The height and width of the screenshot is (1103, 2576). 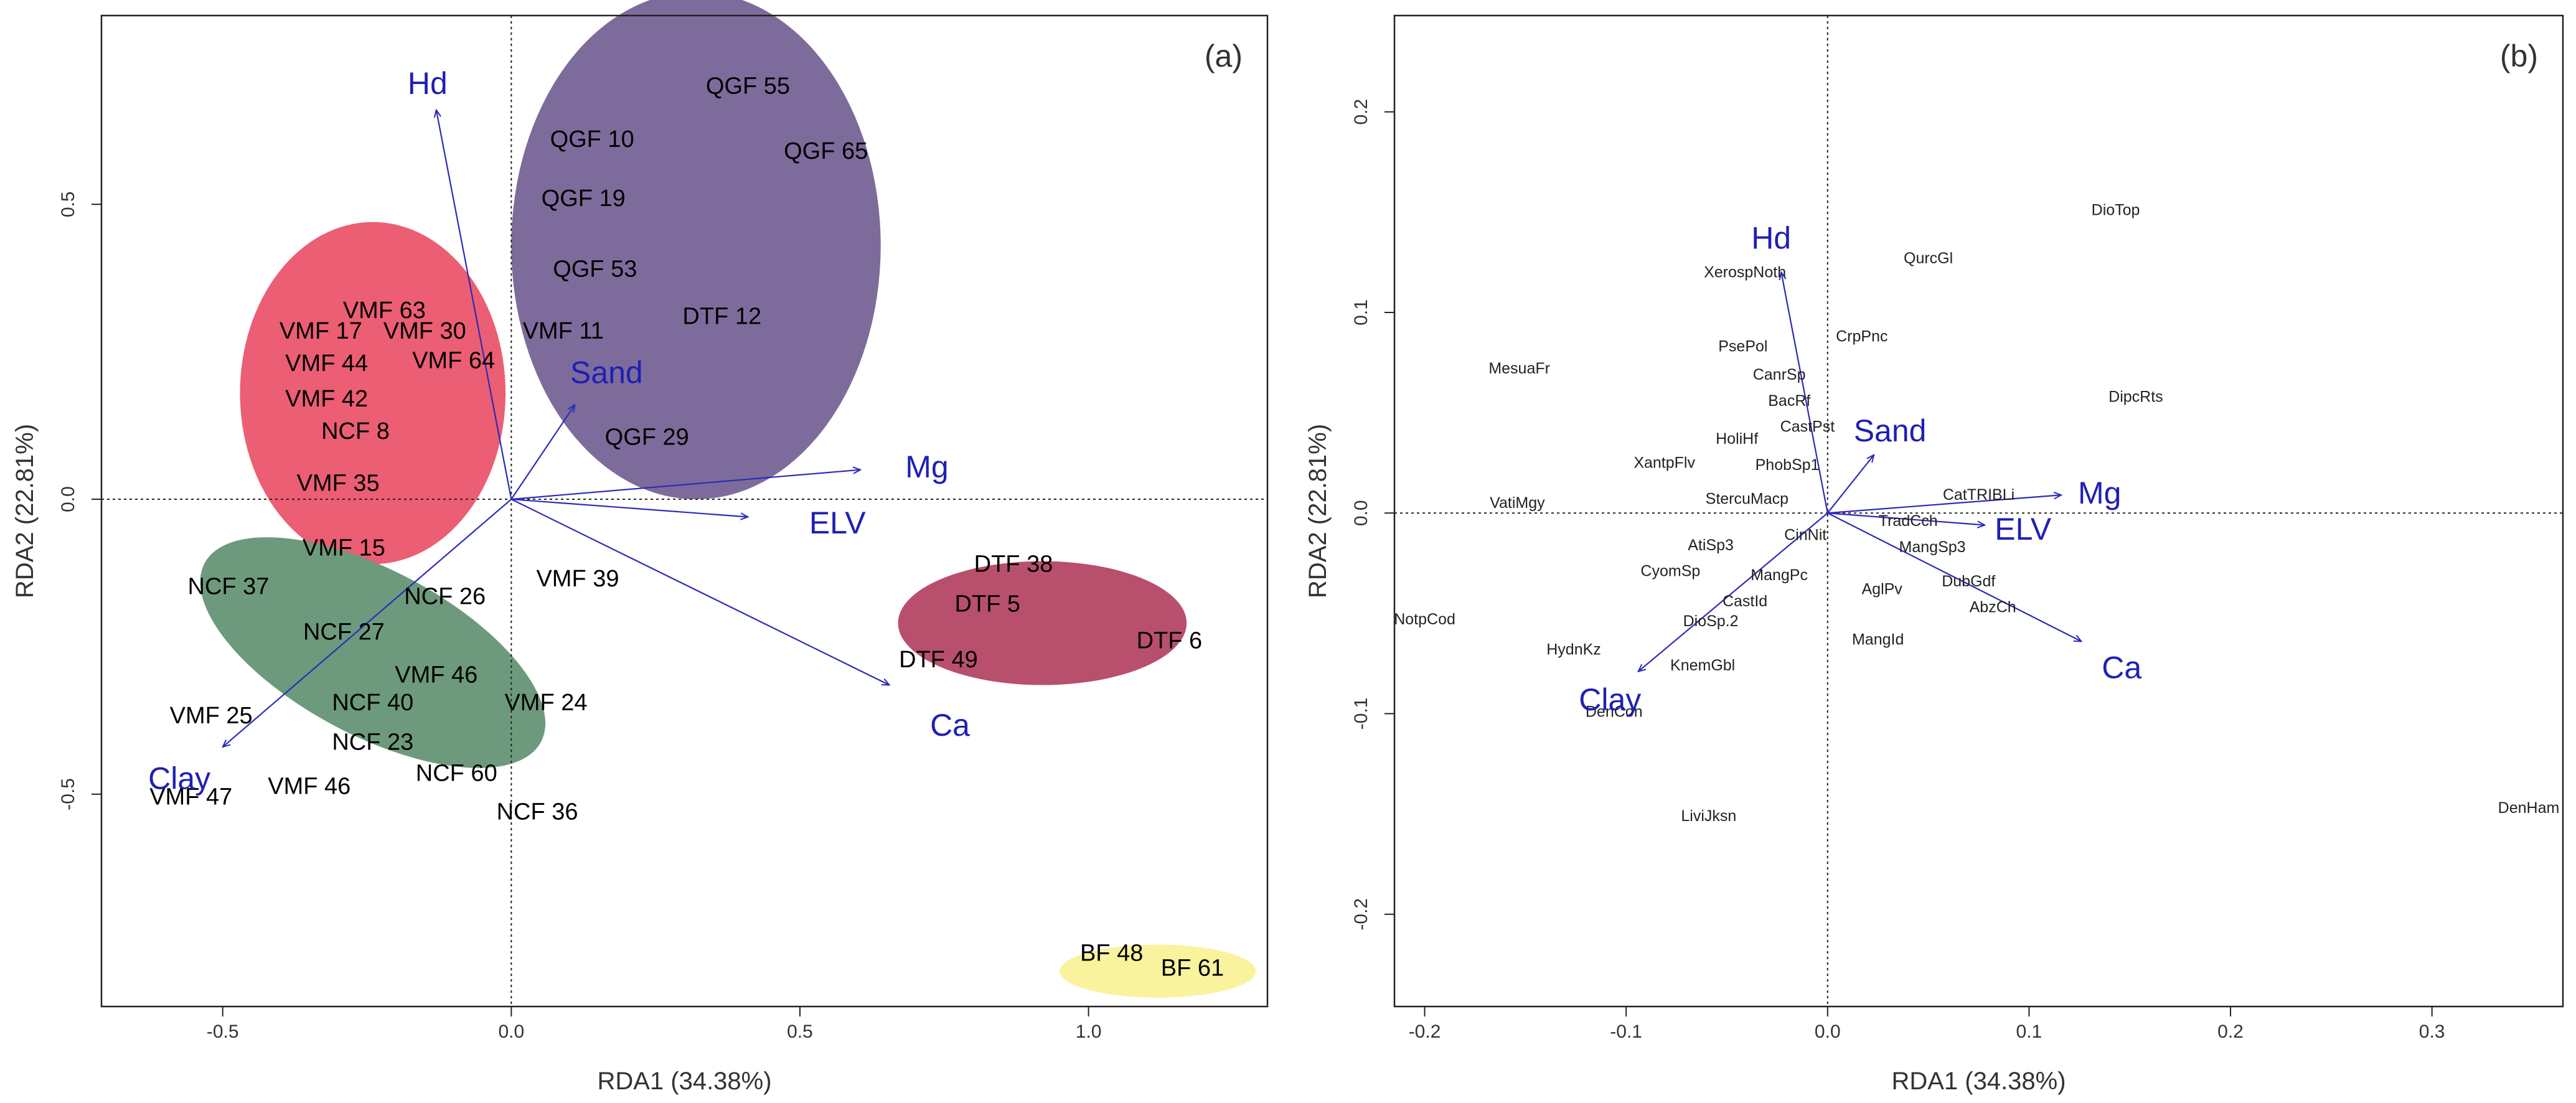 I want to click on site-label: QGF 10, so click(x=592, y=139).